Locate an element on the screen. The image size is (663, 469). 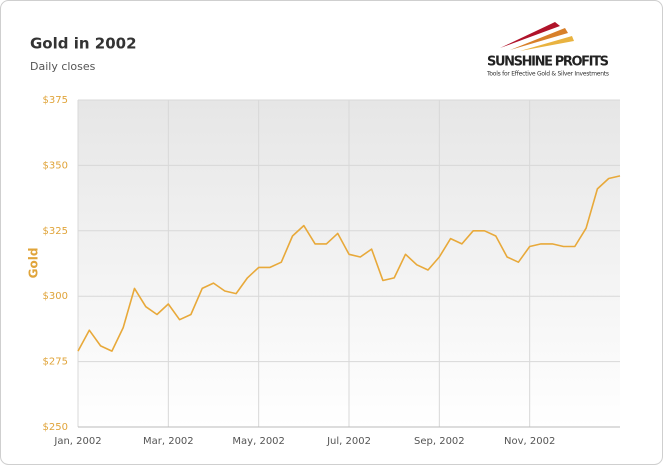
x-tick-label: May, 2002 is located at coordinates (258, 441).